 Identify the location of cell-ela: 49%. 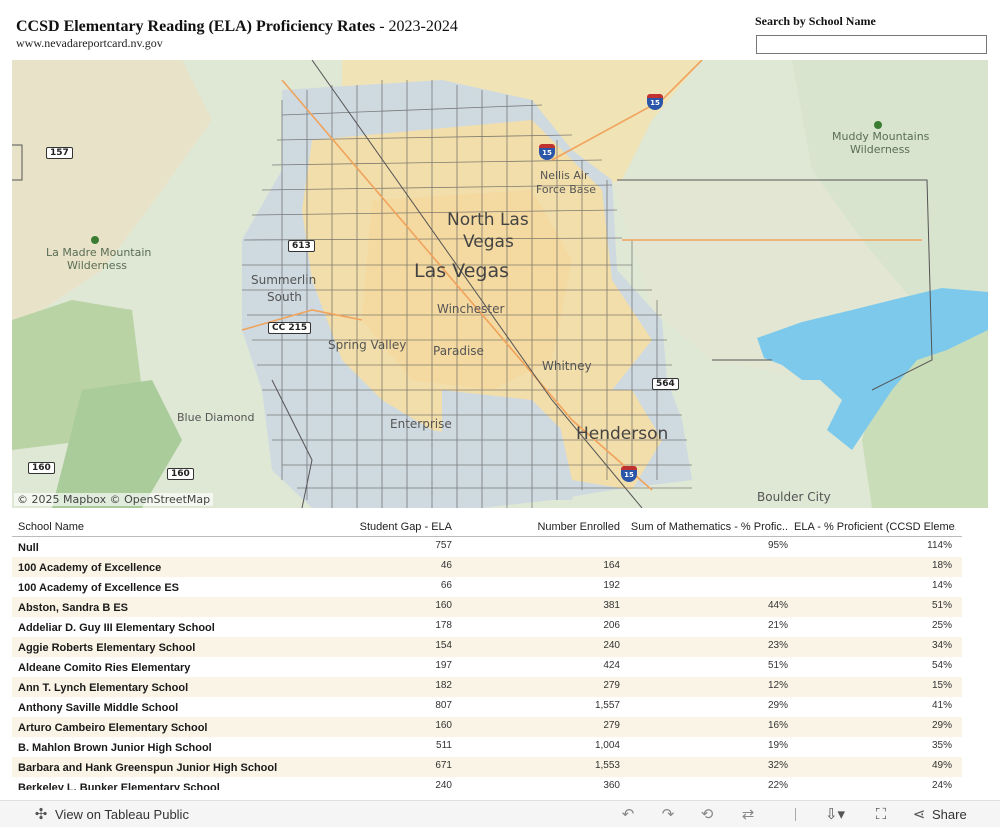
(941, 765).